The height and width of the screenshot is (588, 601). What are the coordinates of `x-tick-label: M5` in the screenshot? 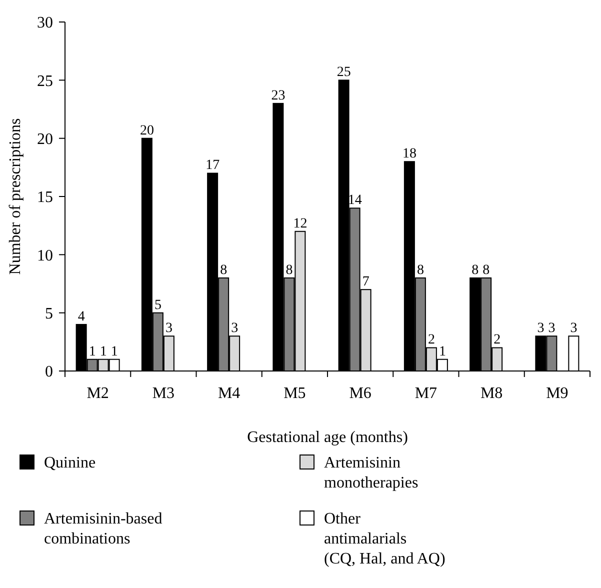 It's located at (295, 393).